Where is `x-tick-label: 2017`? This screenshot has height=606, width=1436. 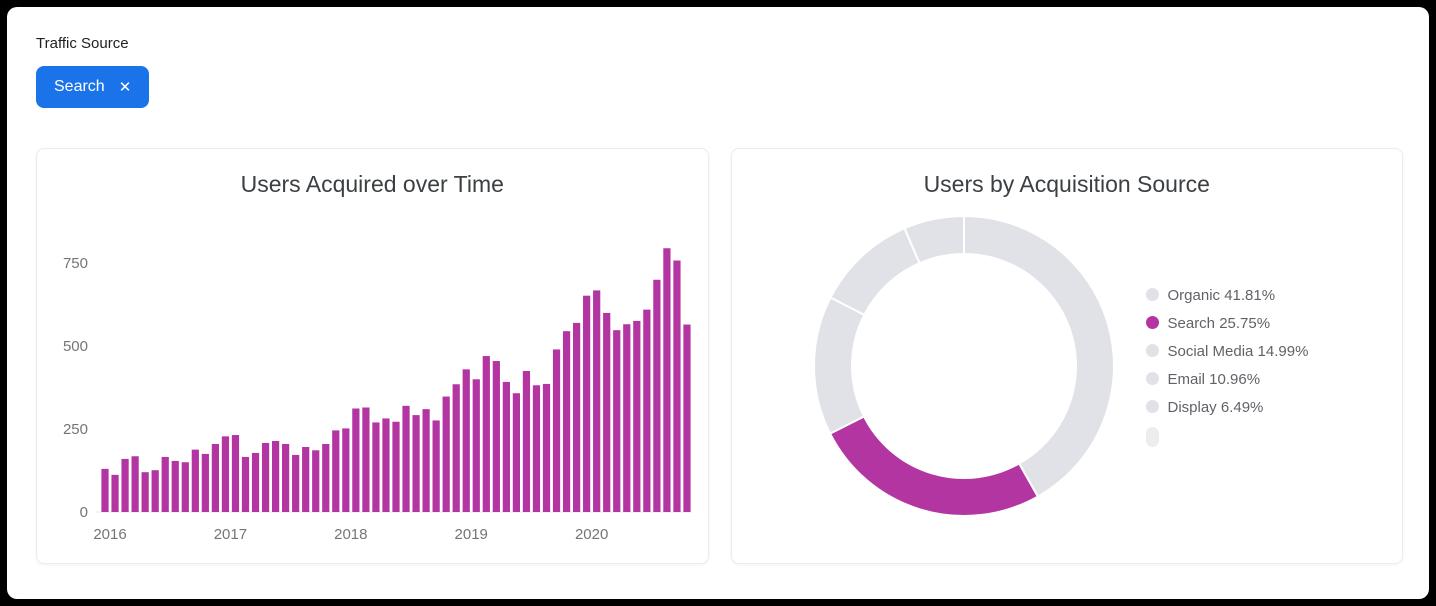
x-tick-label: 2017 is located at coordinates (230, 534).